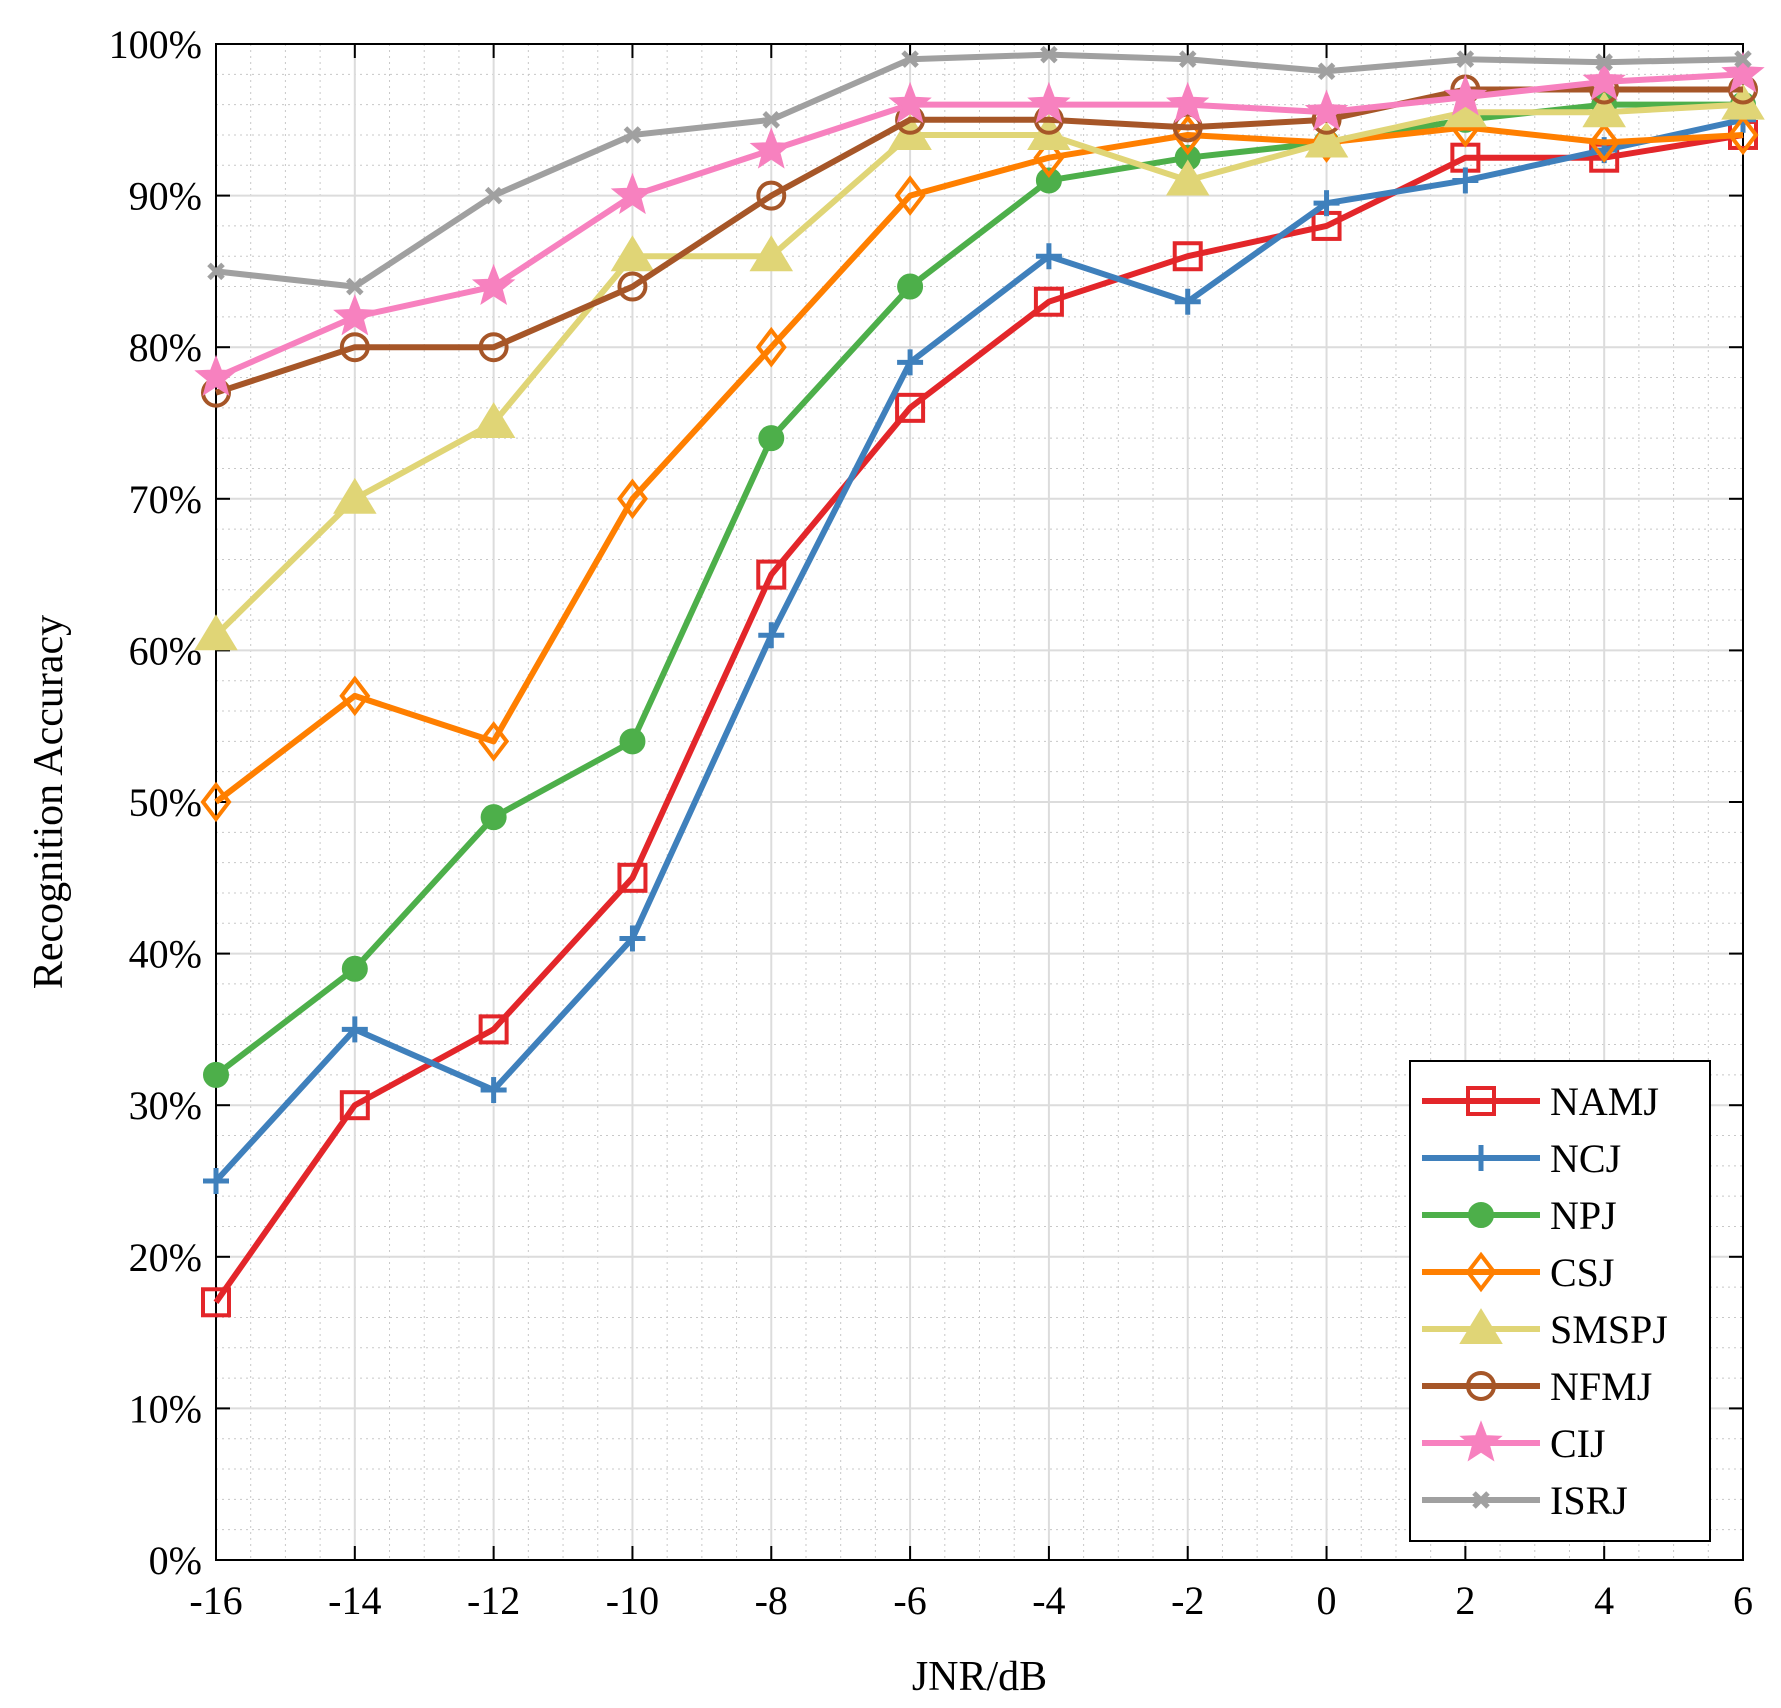  I want to click on y-tick-label: 40%, so click(165, 954).